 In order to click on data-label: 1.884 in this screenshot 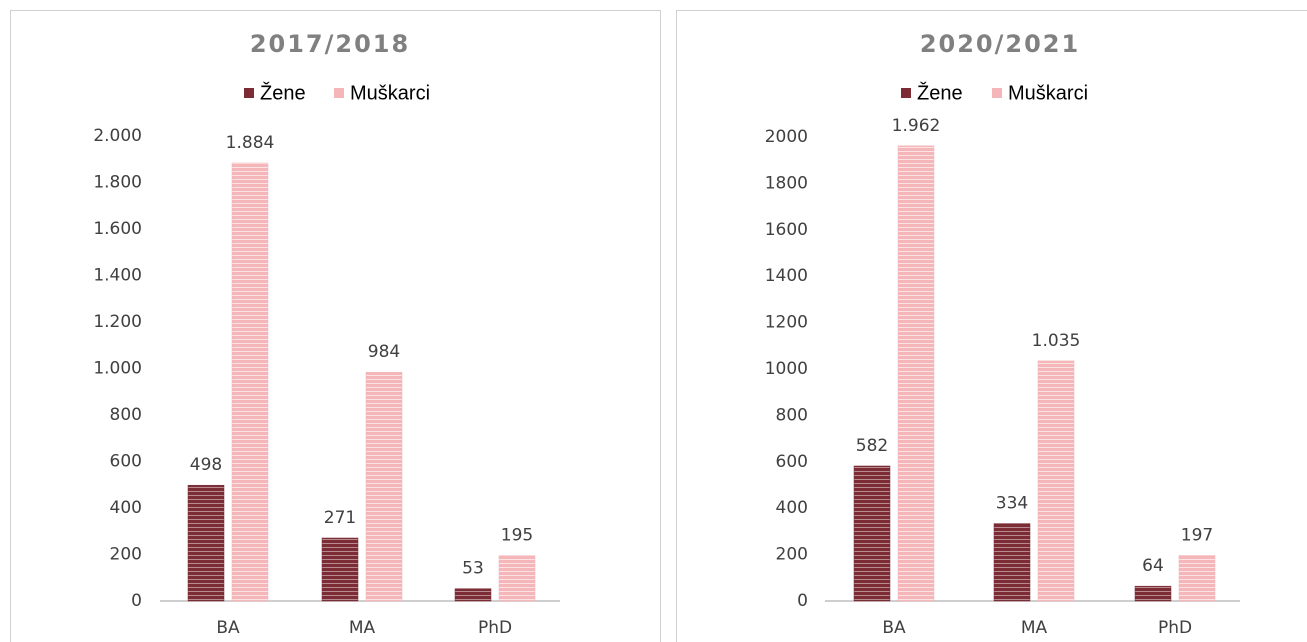, I will do `click(250, 143)`.